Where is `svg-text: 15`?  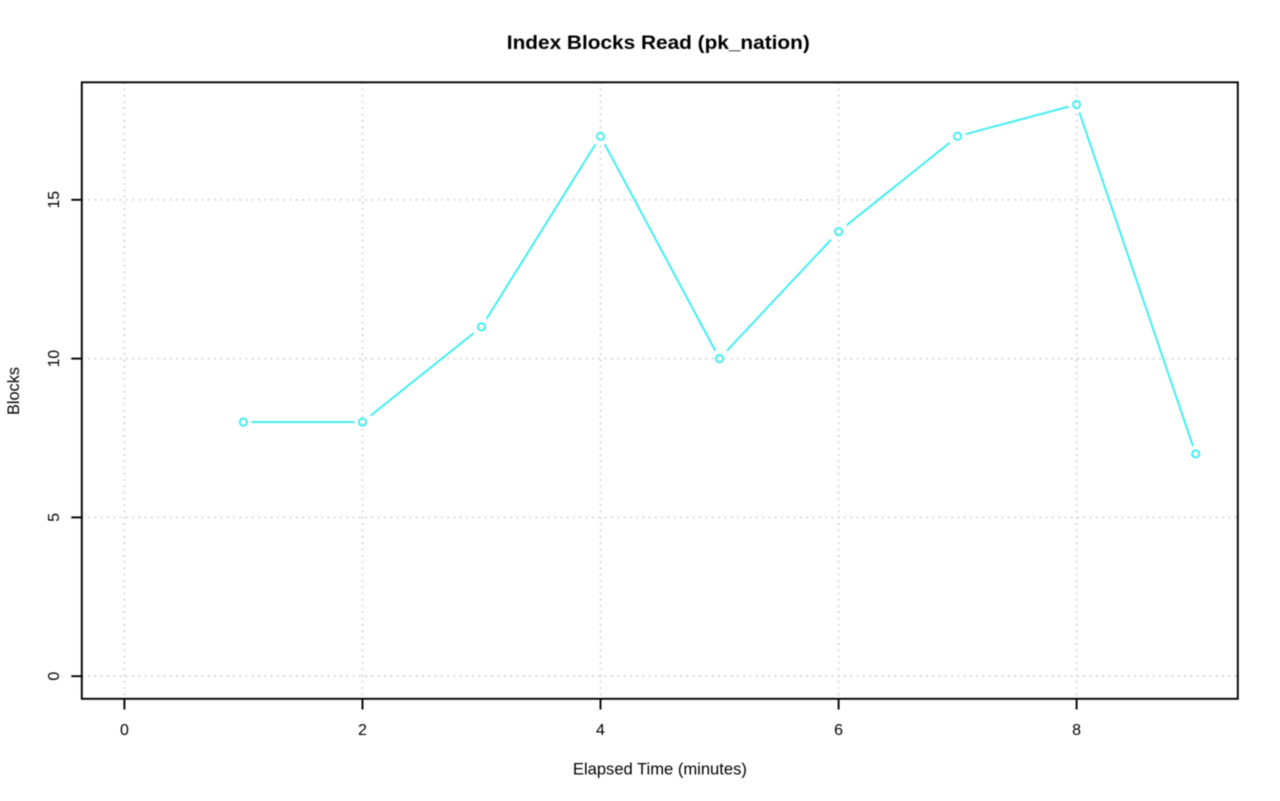
svg-text: 15 is located at coordinates (54, 200).